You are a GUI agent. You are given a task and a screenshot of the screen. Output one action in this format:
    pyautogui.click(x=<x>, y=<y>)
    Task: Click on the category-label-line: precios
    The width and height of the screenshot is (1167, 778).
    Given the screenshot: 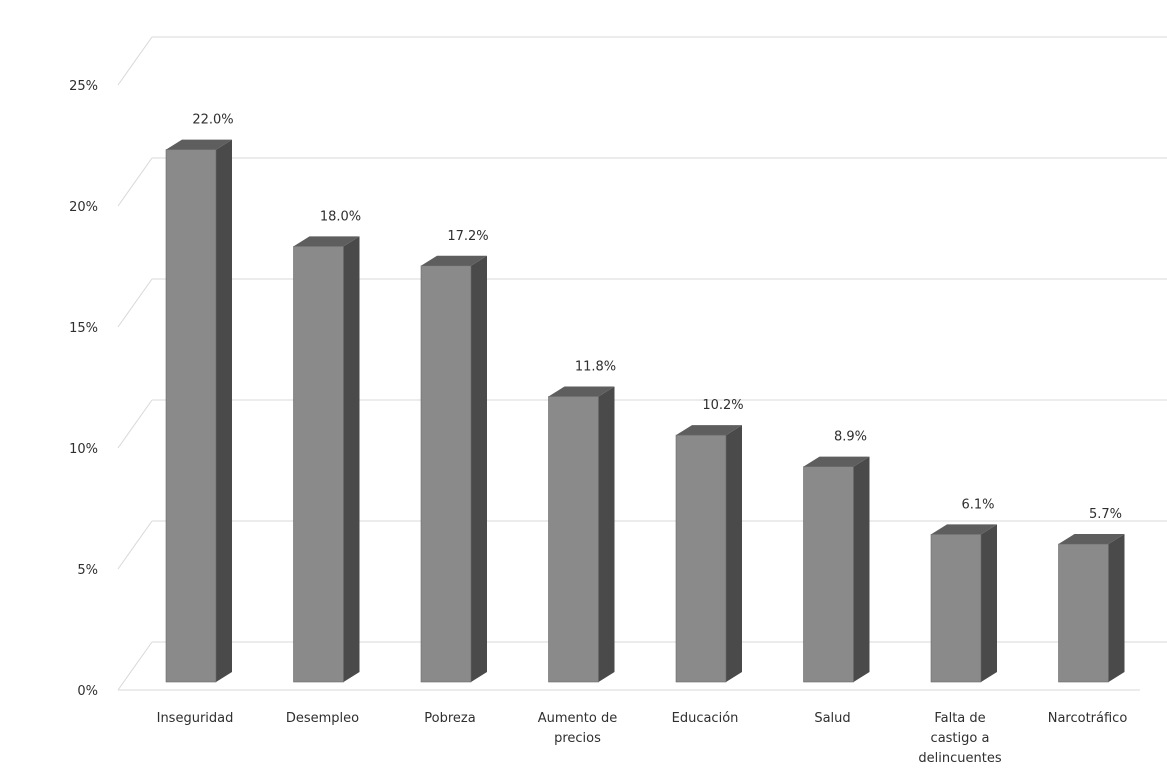 What is the action you would take?
    pyautogui.click(x=577, y=738)
    